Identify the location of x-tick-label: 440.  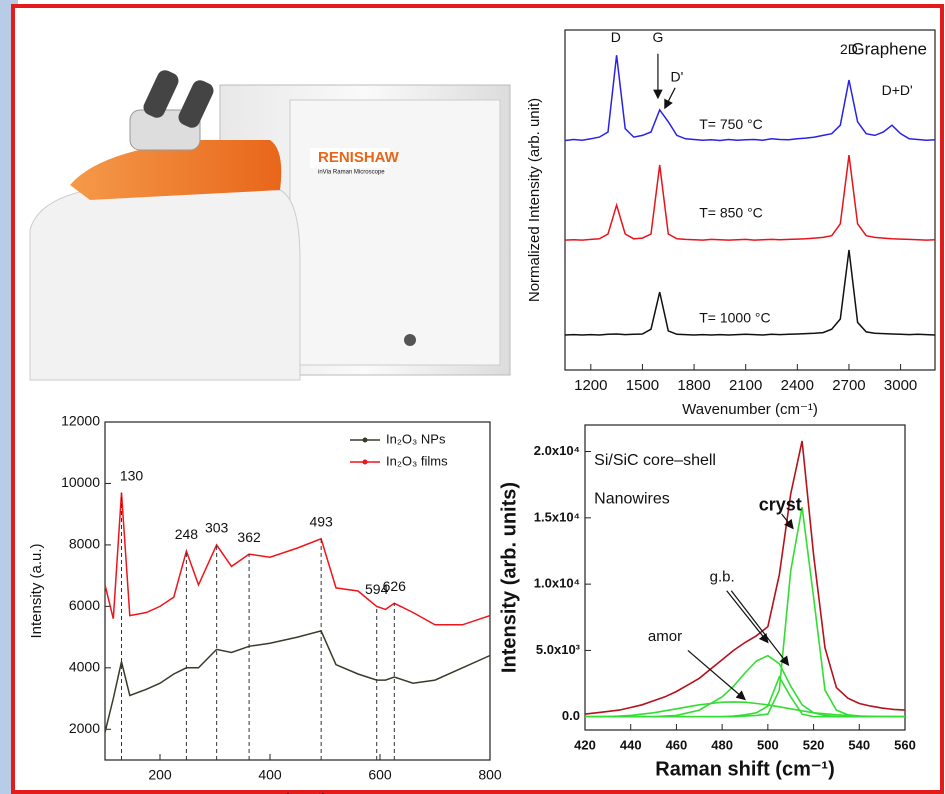
(631, 744).